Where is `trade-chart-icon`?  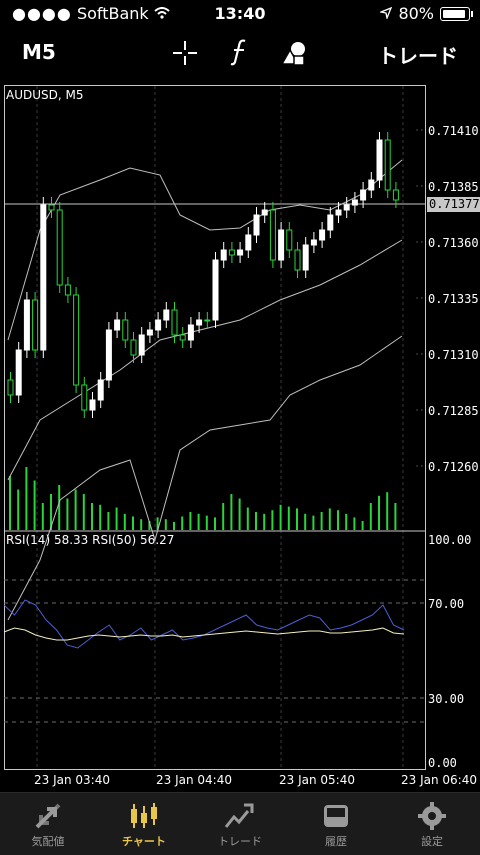
trade-chart-icon is located at coordinates (240, 816).